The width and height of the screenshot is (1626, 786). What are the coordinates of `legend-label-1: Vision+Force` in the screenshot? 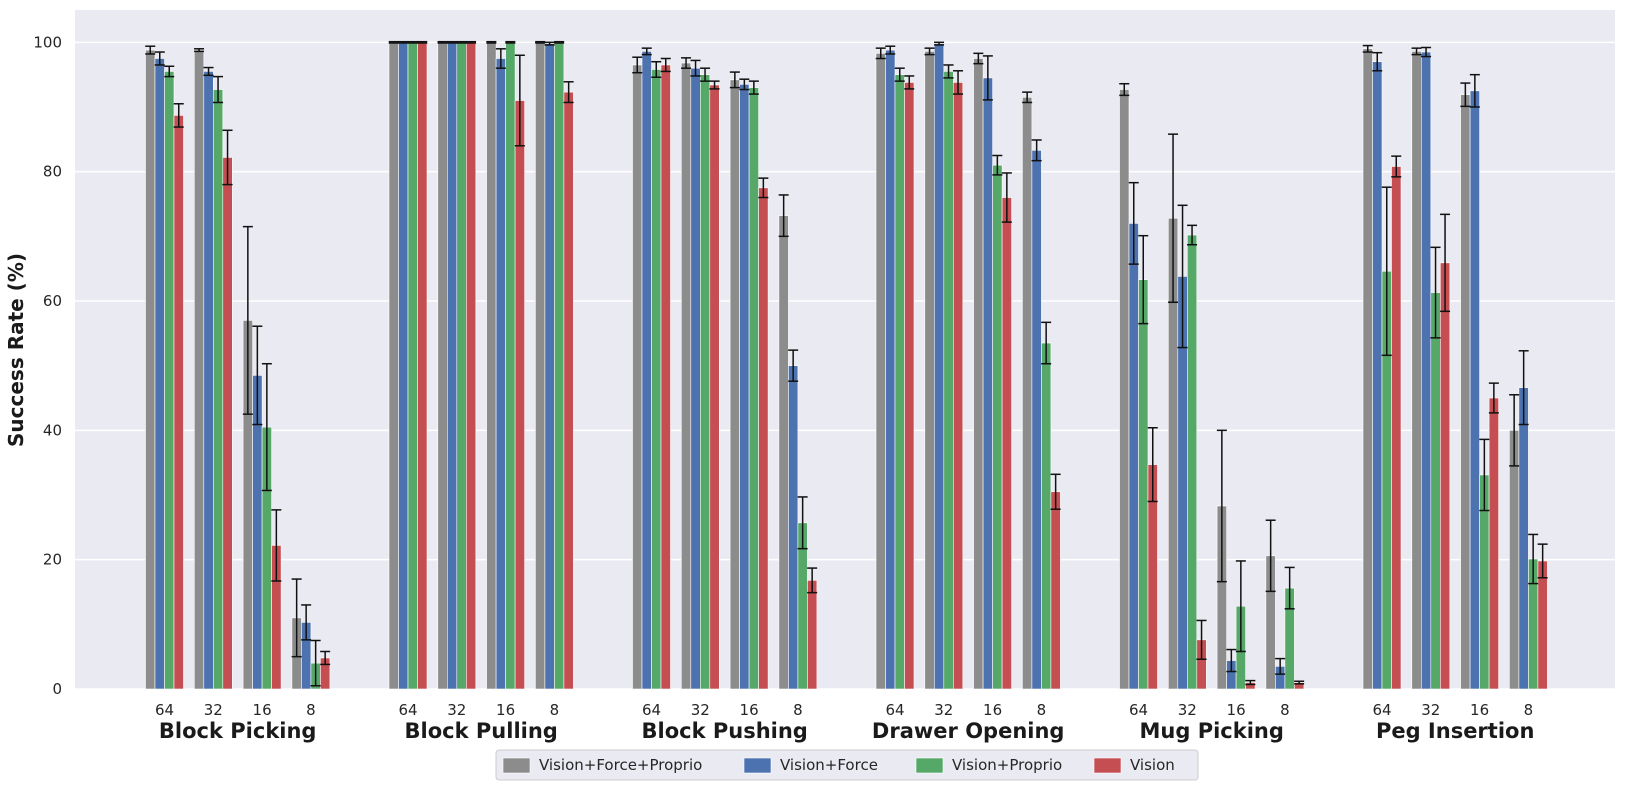 It's located at (829, 765).